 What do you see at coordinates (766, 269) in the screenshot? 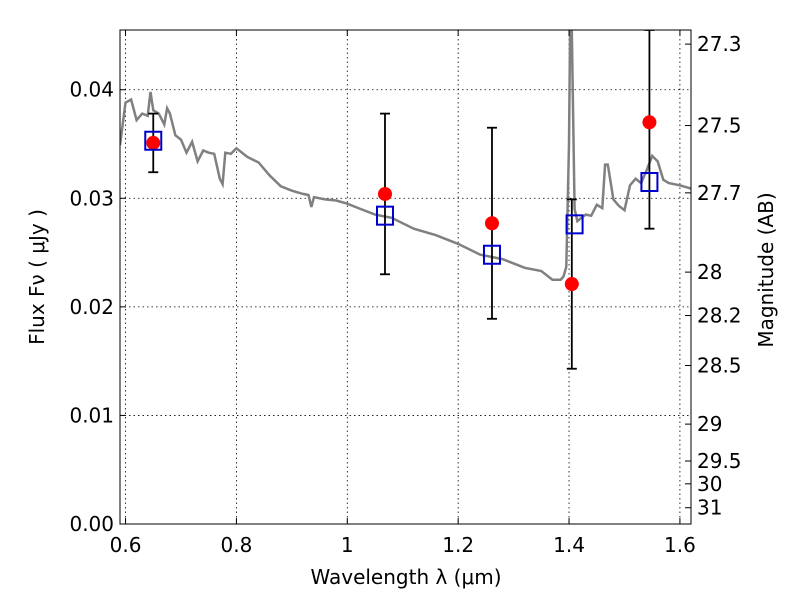
I see `magnitude-axis-title: Magnitude (AB)` at bounding box center [766, 269].